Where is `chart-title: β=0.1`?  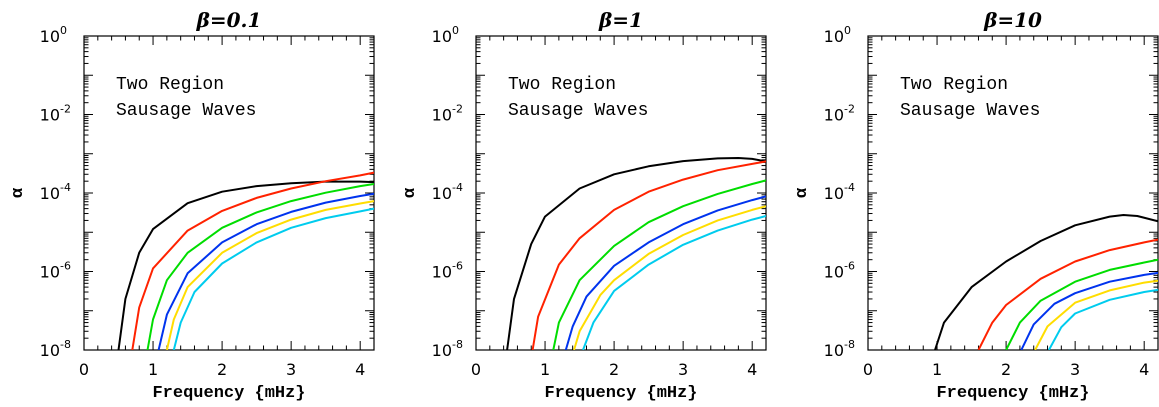 chart-title: β=0.1 is located at coordinates (229, 20).